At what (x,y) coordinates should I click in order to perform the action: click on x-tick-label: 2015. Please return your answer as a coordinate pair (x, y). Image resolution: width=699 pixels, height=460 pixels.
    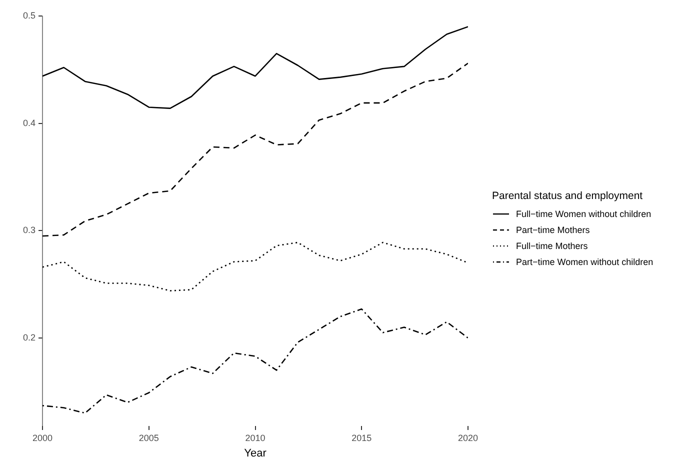
    Looking at the image, I should click on (362, 437).